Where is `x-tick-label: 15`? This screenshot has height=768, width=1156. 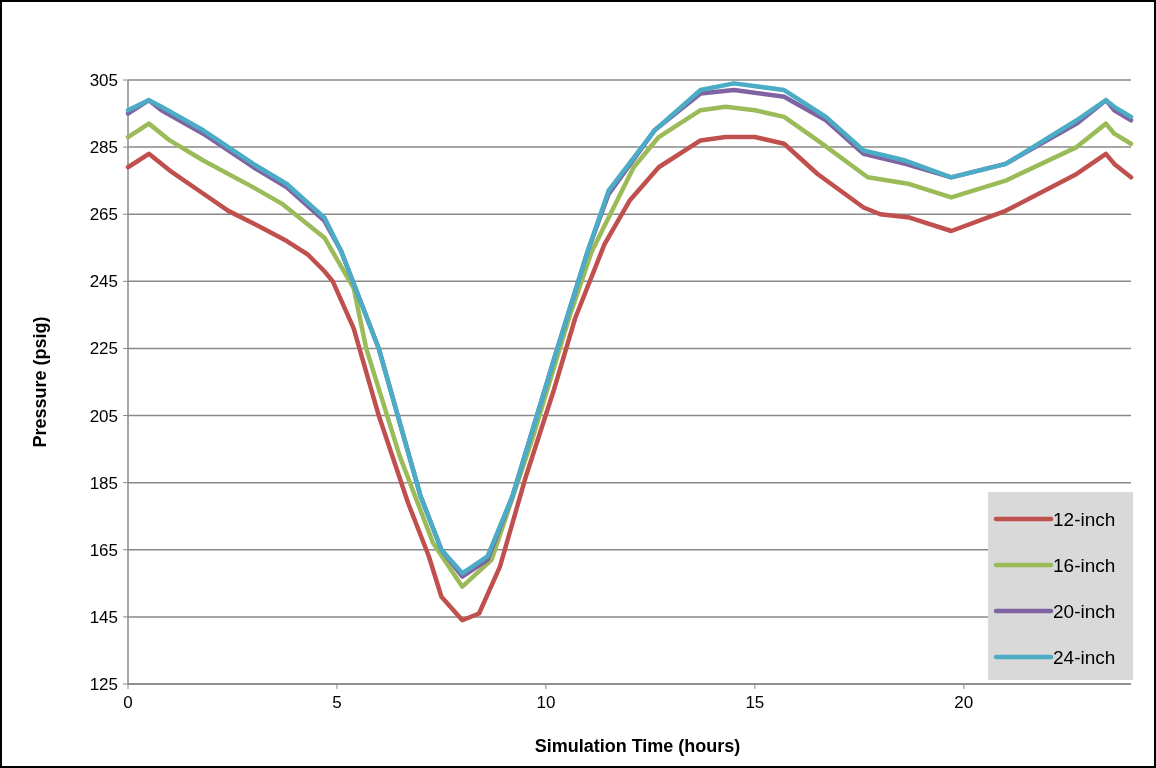 x-tick-label: 15 is located at coordinates (755, 702).